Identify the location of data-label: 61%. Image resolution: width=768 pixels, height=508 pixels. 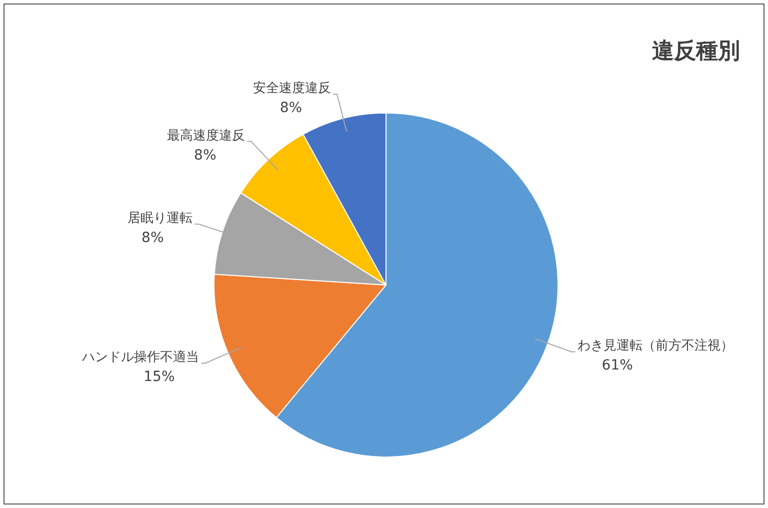
(617, 366).